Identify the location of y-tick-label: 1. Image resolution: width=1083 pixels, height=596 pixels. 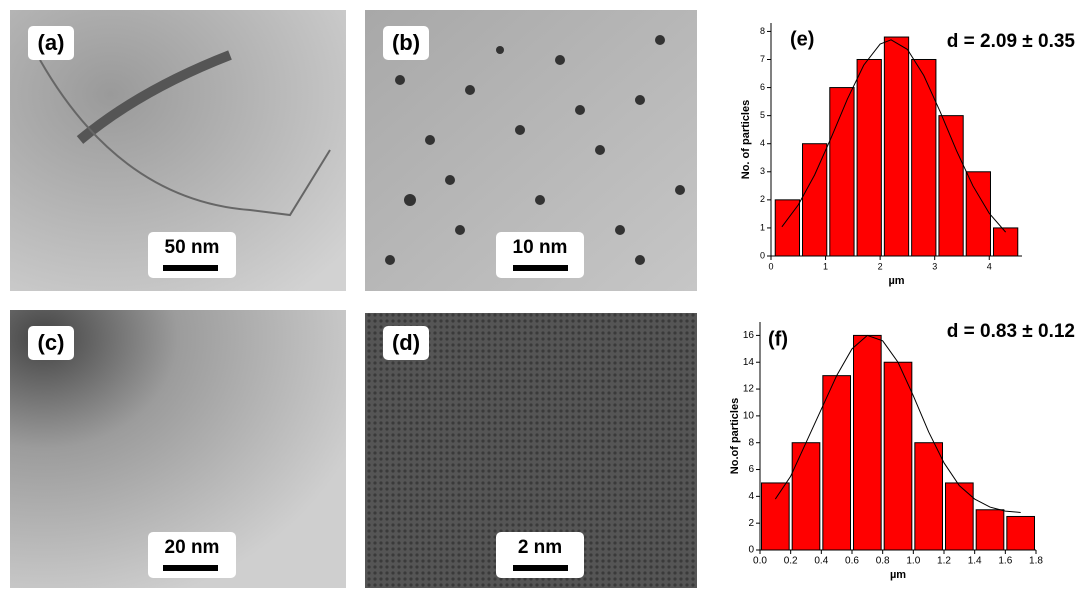
(762, 227).